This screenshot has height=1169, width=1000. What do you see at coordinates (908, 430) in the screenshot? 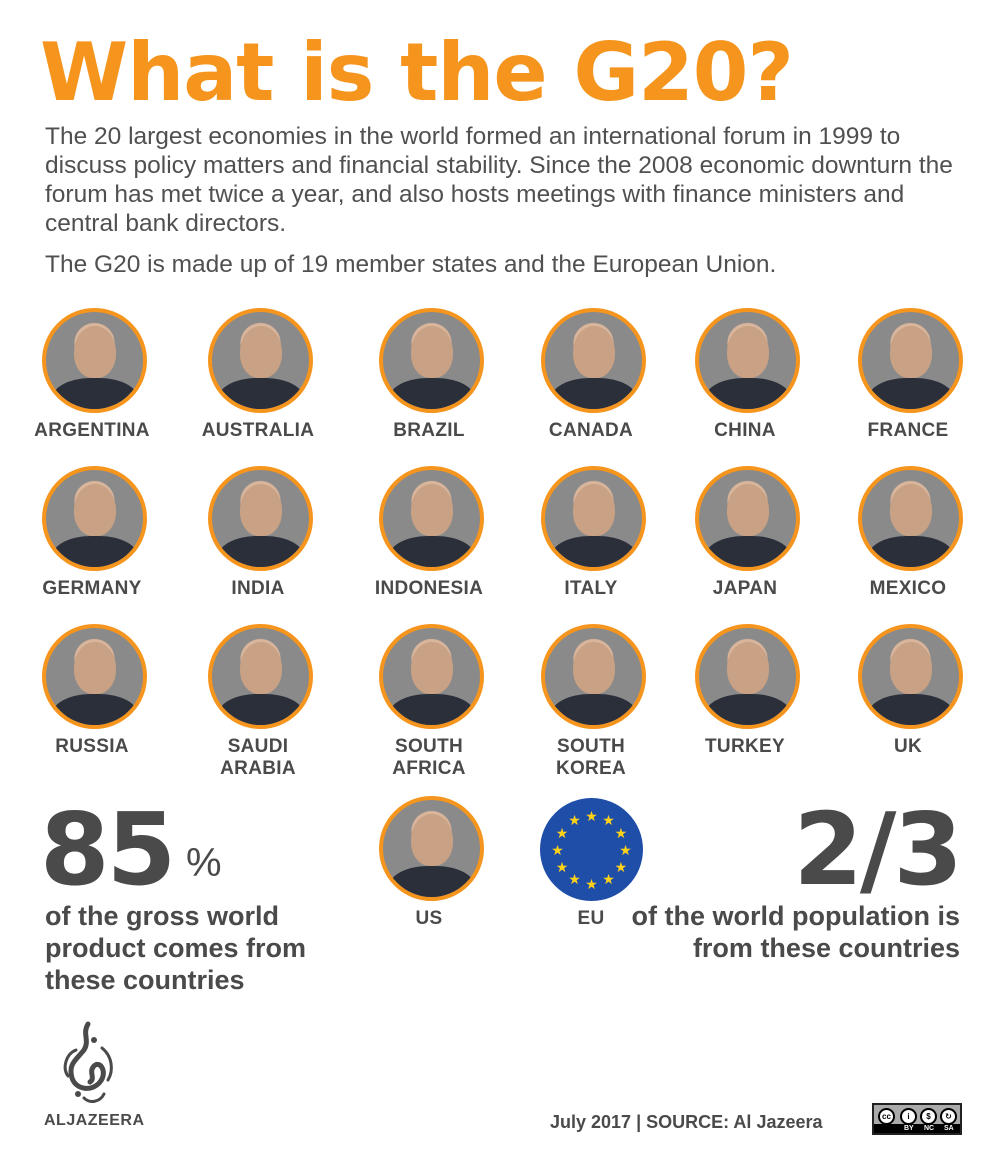
I see `member-label: FRANCE` at bounding box center [908, 430].